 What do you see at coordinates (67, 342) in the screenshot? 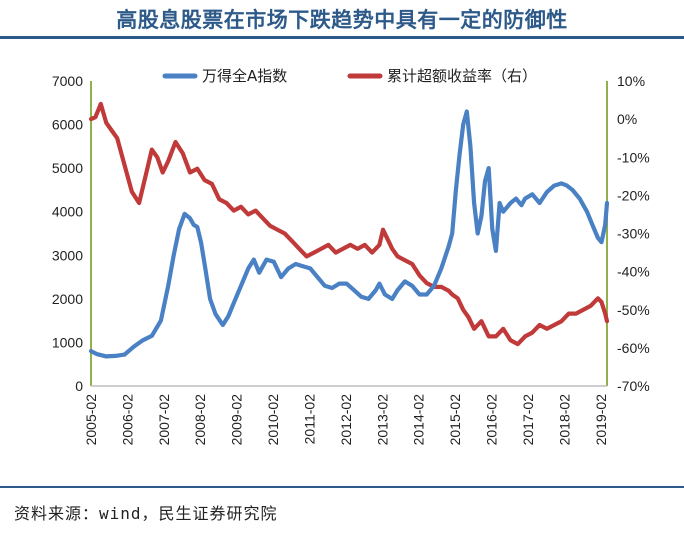
I see `left-tick-label: 1000` at bounding box center [67, 342].